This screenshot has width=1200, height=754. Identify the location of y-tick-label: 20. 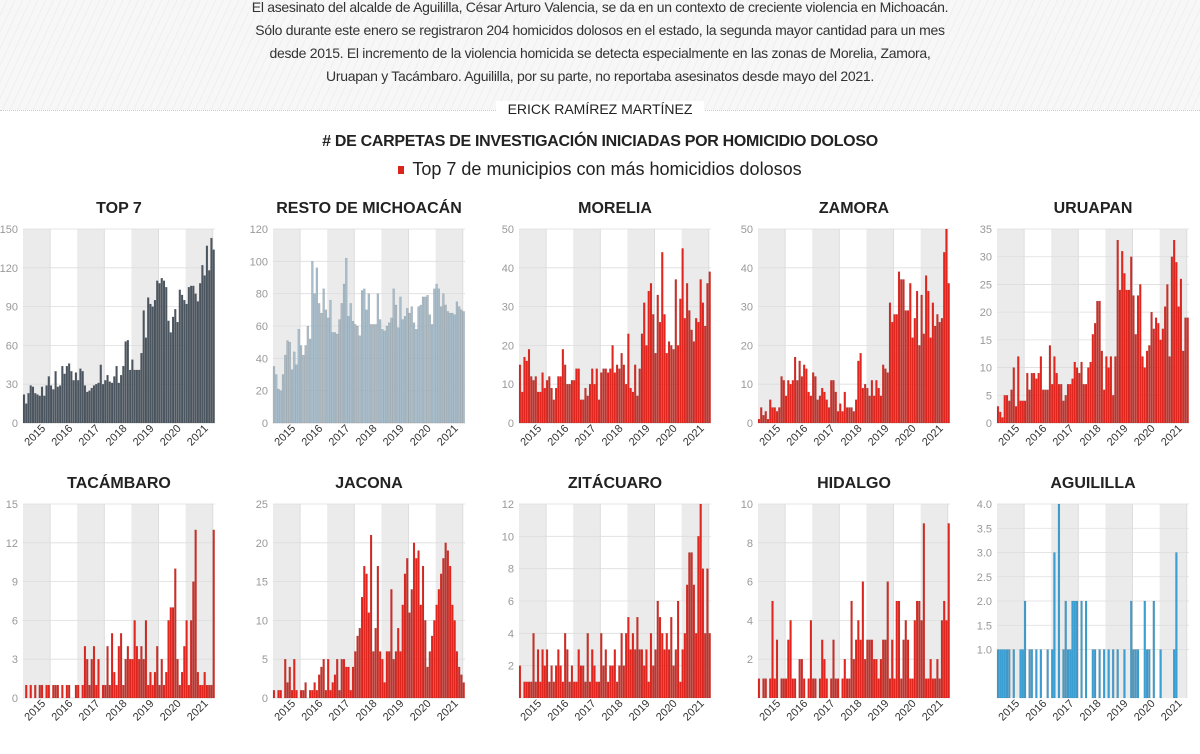
(508, 346).